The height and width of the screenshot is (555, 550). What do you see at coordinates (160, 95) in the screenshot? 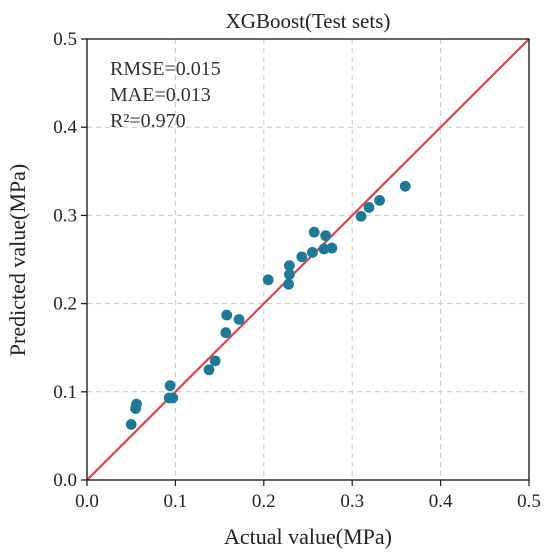
I see `metric-mae: MAE=0.013` at bounding box center [160, 95].